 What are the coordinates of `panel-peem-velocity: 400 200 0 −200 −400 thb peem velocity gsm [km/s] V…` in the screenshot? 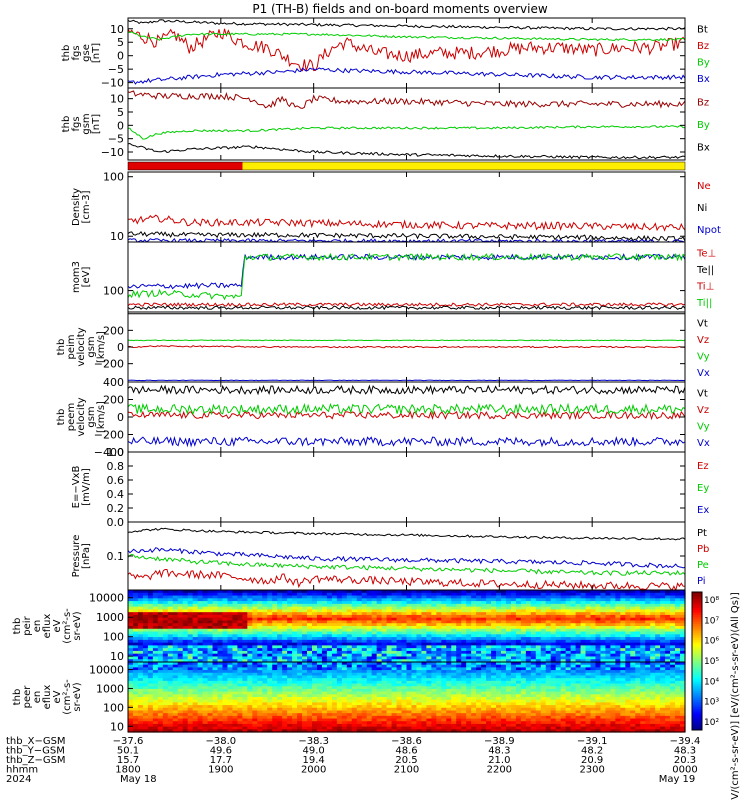 It's located at (383, 417).